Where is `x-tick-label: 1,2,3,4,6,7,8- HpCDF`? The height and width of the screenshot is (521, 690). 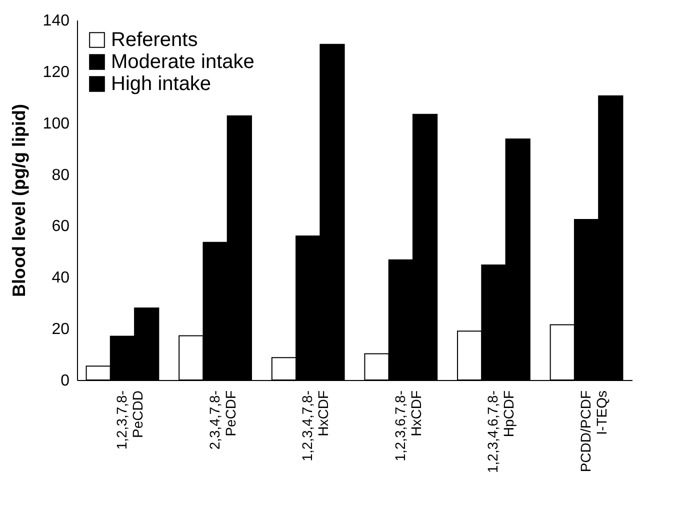 x-tick-label: 1,2,3,4,6,7,8- HpCDF is located at coordinates (500, 432).